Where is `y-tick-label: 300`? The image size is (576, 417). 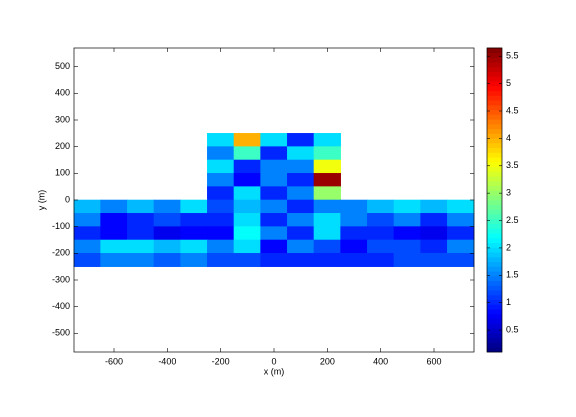 y-tick-label: 300 is located at coordinates (62, 119).